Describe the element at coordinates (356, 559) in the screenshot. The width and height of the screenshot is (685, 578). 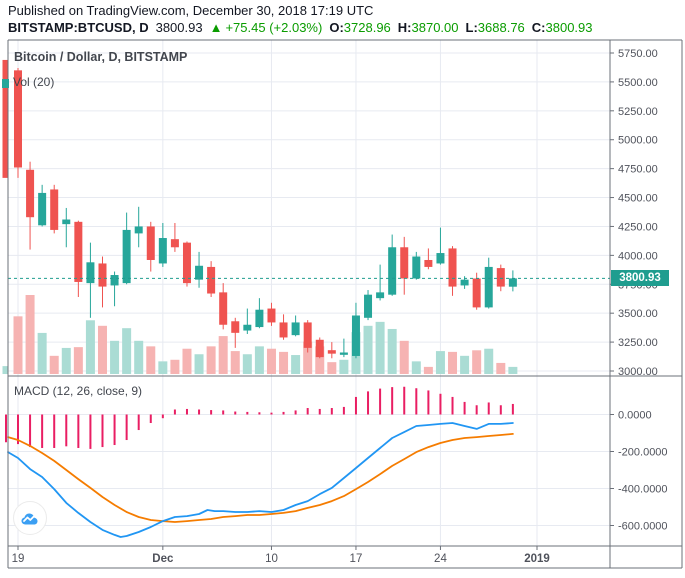
I see `time-axis-label: 17` at that location.